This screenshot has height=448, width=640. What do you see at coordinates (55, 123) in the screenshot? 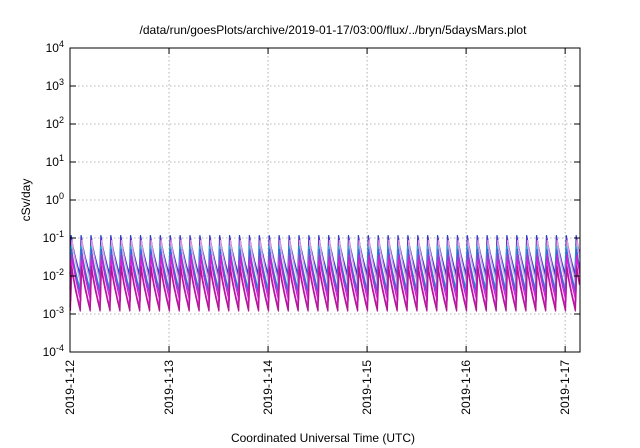
I see `y-tick-label: 10²` at bounding box center [55, 123].